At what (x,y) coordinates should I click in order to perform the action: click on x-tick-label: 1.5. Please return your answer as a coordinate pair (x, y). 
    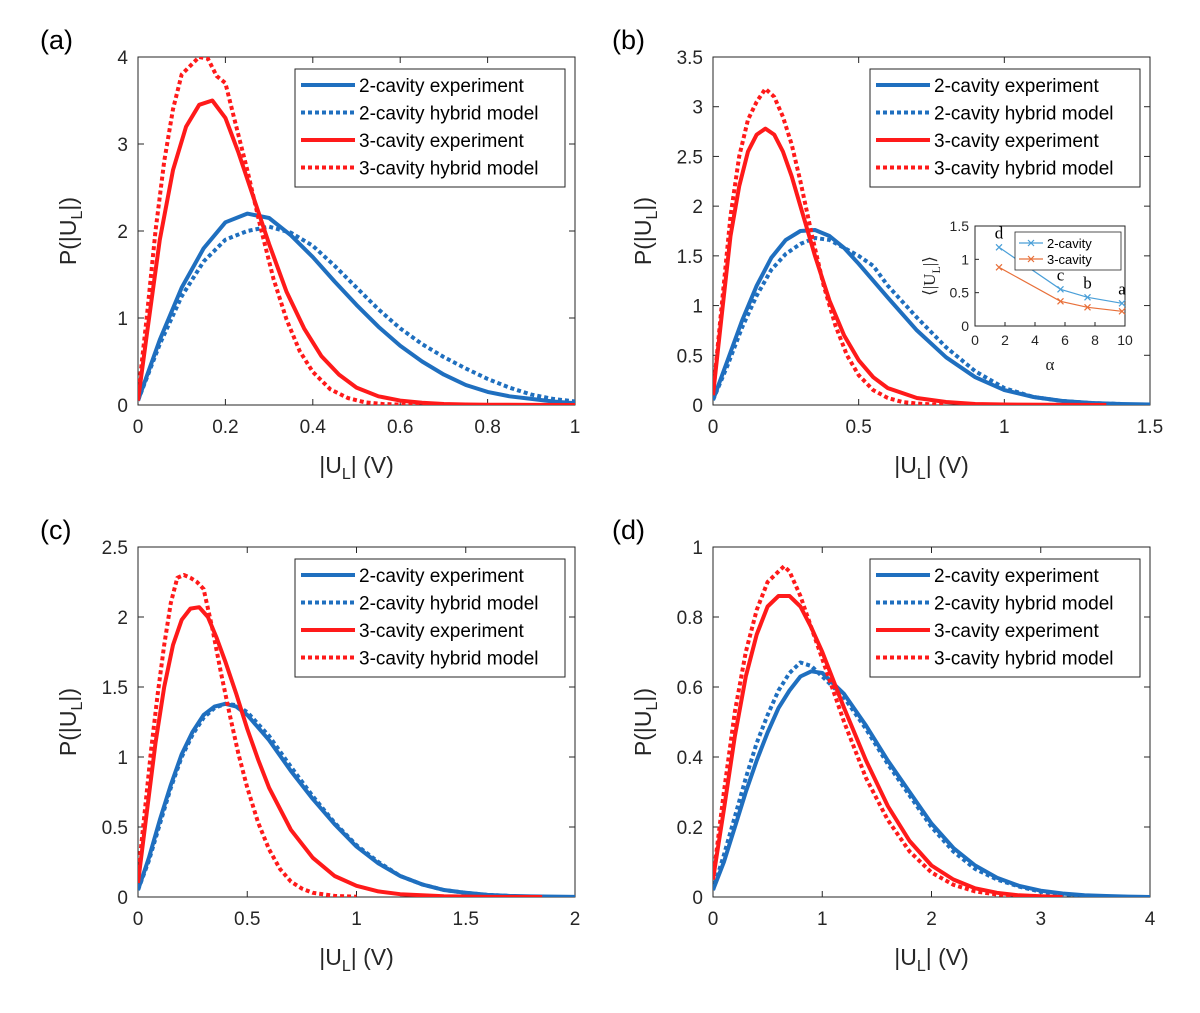
    Looking at the image, I should click on (1150, 427).